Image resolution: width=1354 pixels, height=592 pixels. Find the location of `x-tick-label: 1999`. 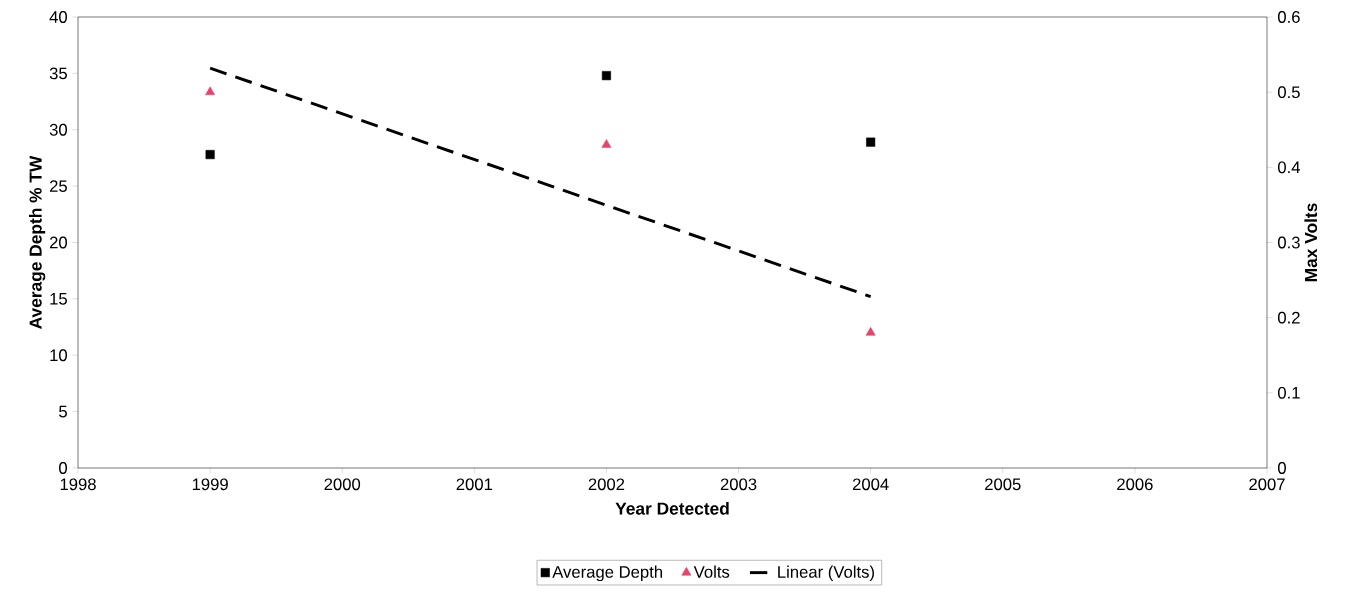

x-tick-label: 1999 is located at coordinates (210, 484).